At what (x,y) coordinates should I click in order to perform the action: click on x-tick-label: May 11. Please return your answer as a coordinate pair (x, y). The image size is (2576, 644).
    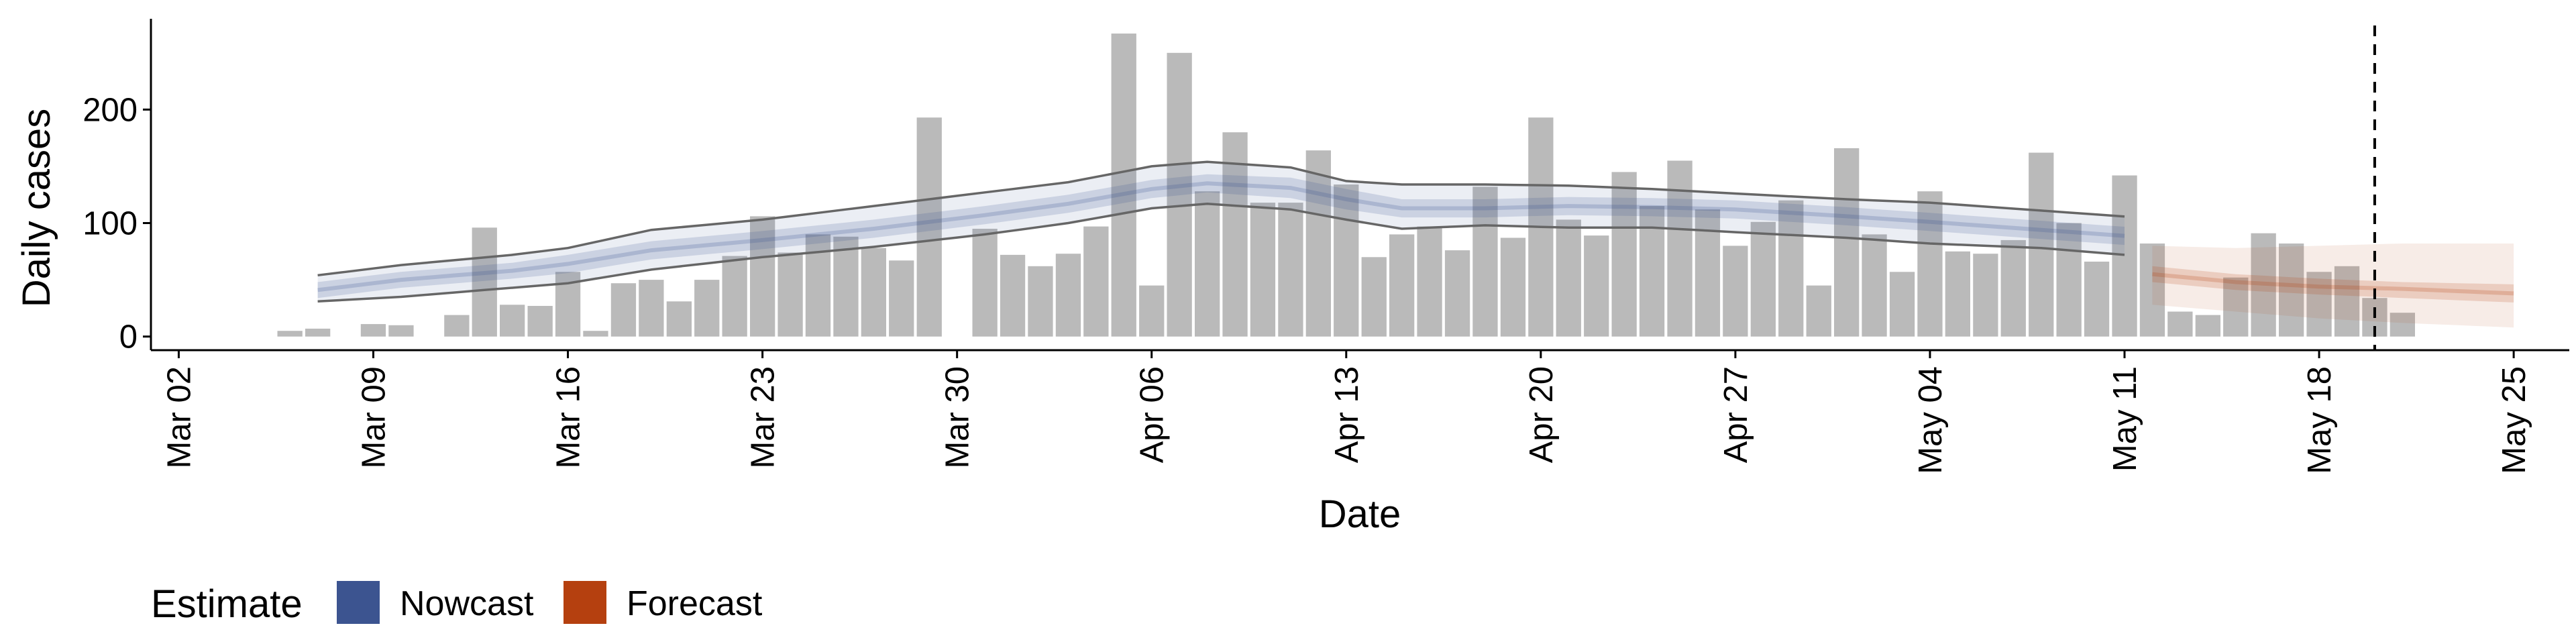
    Looking at the image, I should click on (2125, 419).